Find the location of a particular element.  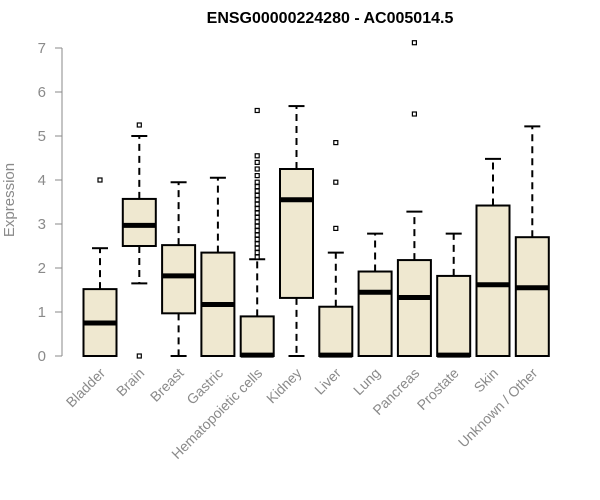

box-unknown-other is located at coordinates (532, 241).